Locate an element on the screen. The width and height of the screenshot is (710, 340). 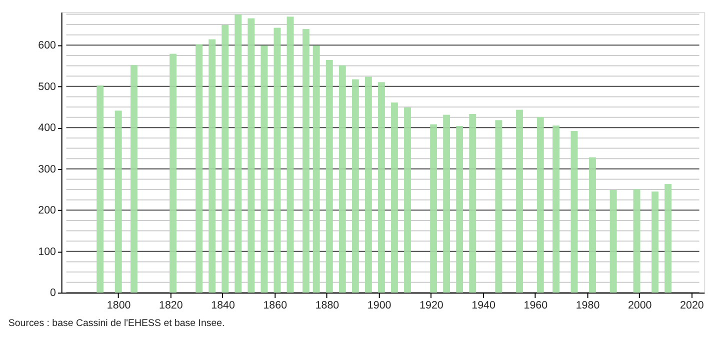
x-tick-label: 1860 is located at coordinates (275, 306).